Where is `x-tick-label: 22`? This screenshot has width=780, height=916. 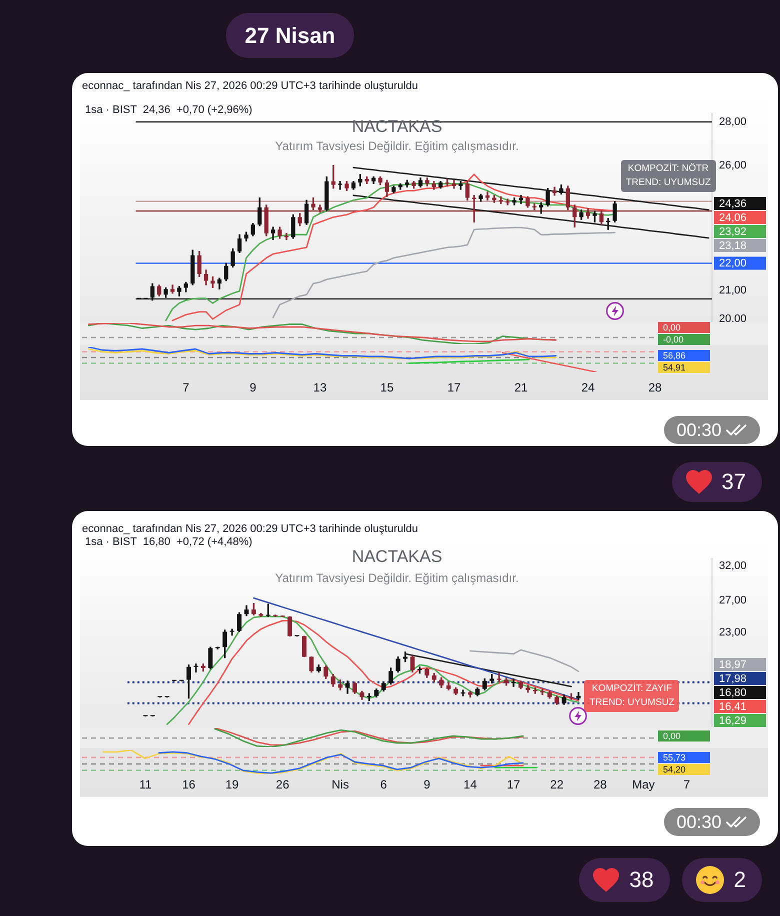 x-tick-label: 22 is located at coordinates (557, 785).